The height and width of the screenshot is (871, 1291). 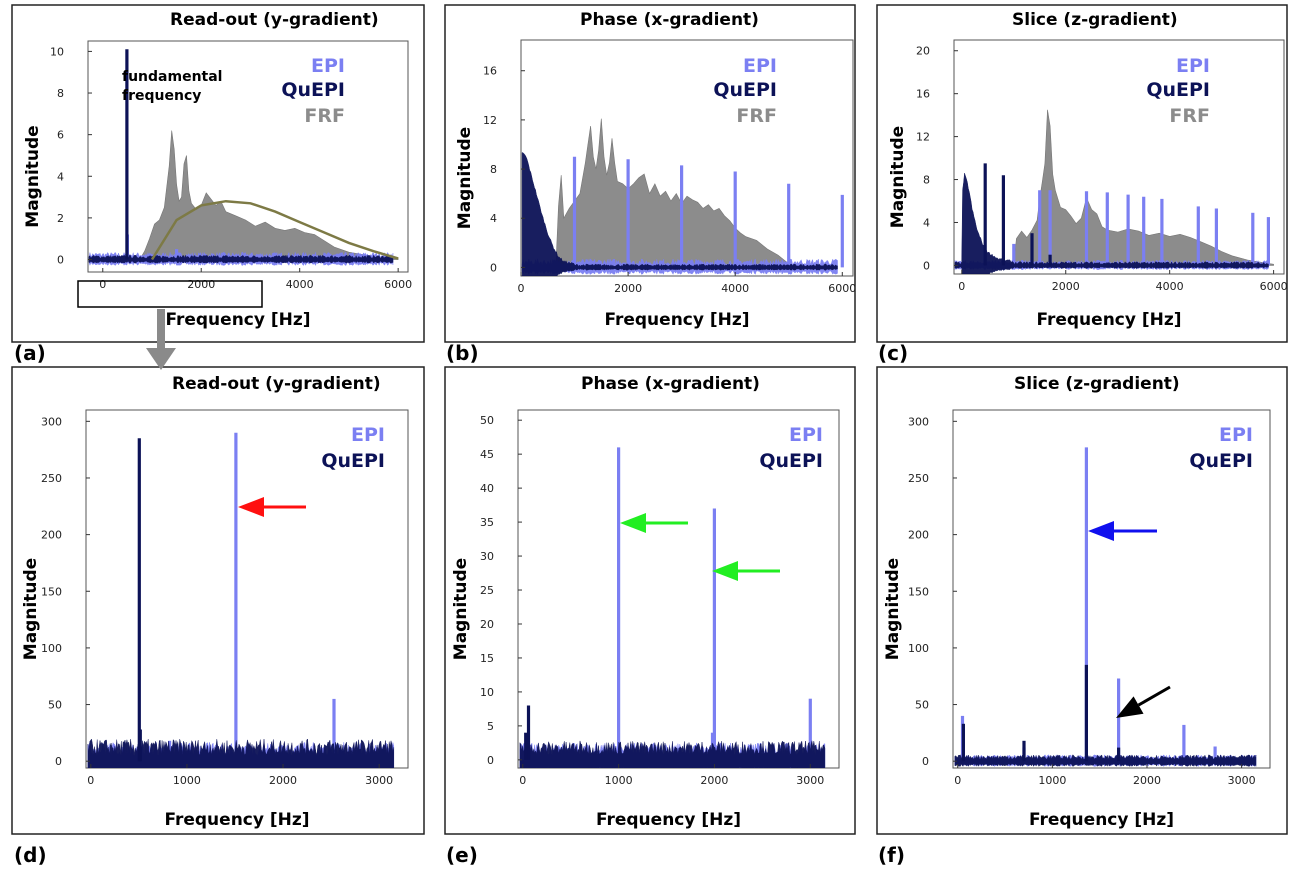 What do you see at coordinates (30, 855) in the screenshot?
I see `panel-letter: (d)` at bounding box center [30, 855].